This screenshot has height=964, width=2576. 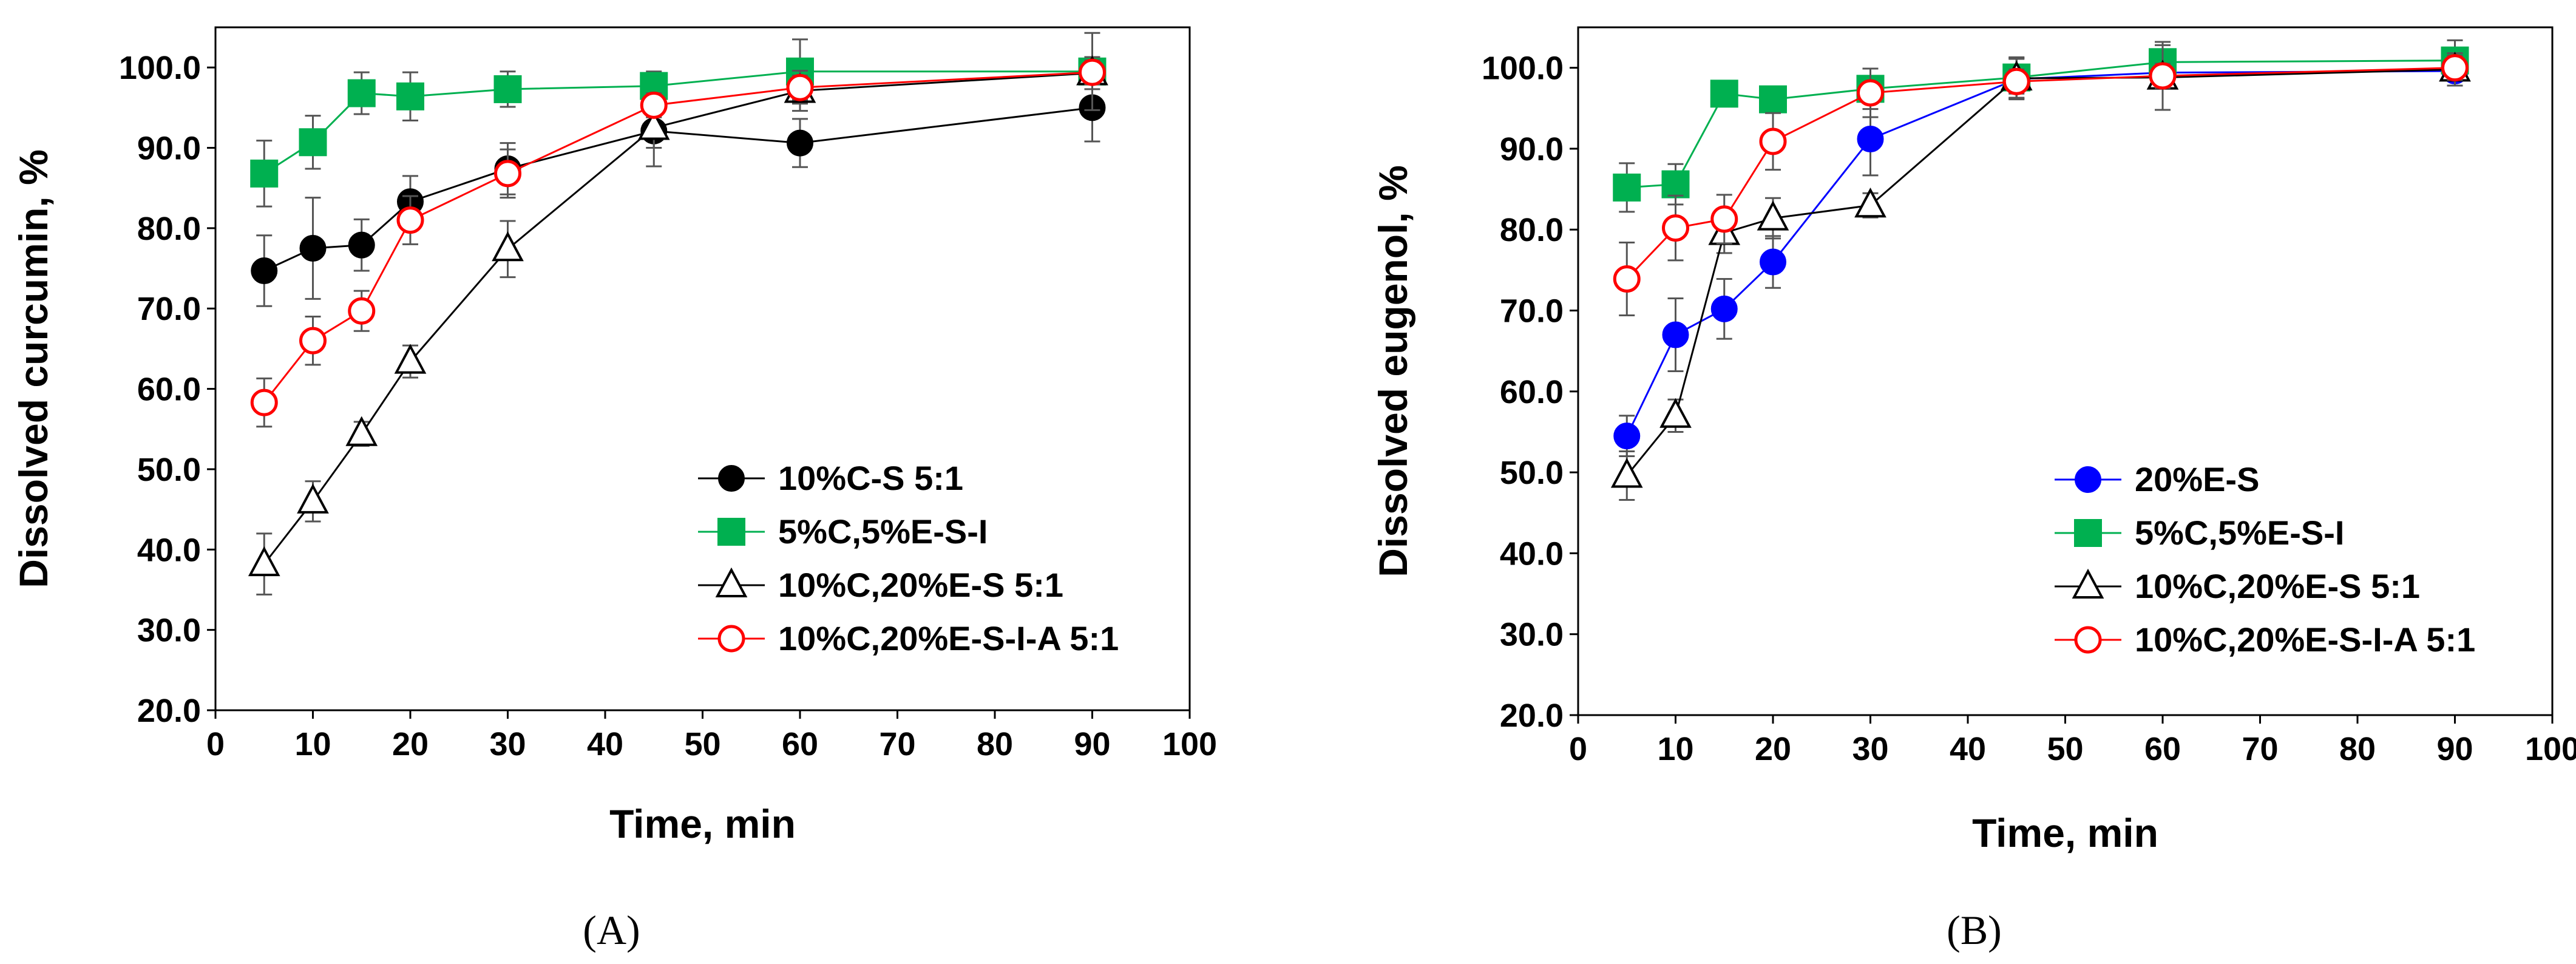 What do you see at coordinates (1773, 749) in the screenshot?
I see `x-tick-label: 20` at bounding box center [1773, 749].